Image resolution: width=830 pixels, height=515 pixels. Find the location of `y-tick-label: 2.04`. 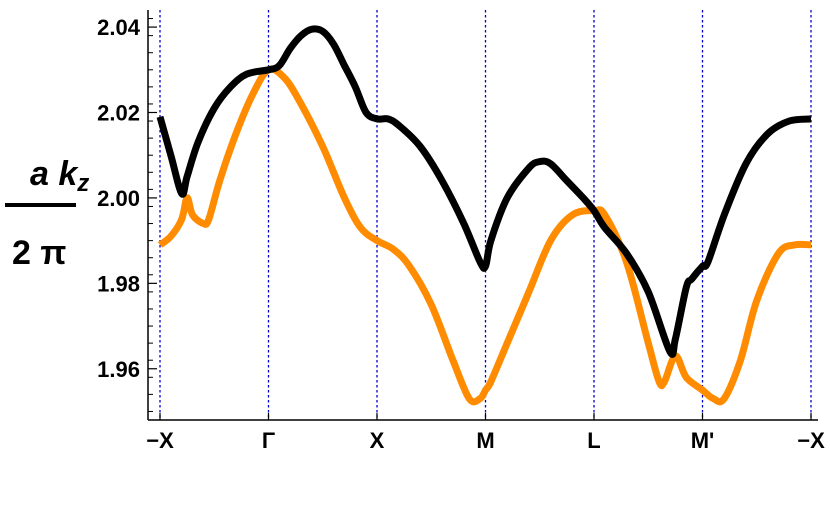

y-tick-label: 2.04 is located at coordinates (119, 27).